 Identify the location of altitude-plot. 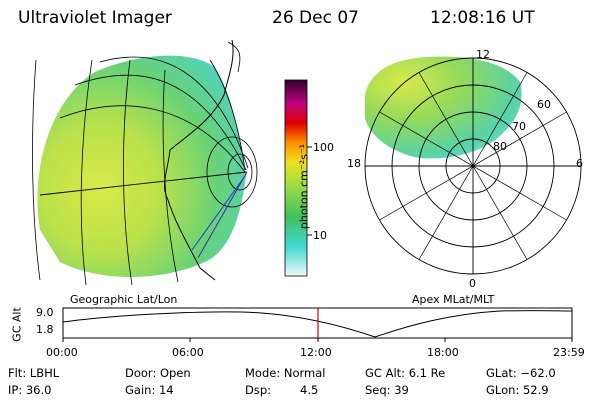
(317, 324).